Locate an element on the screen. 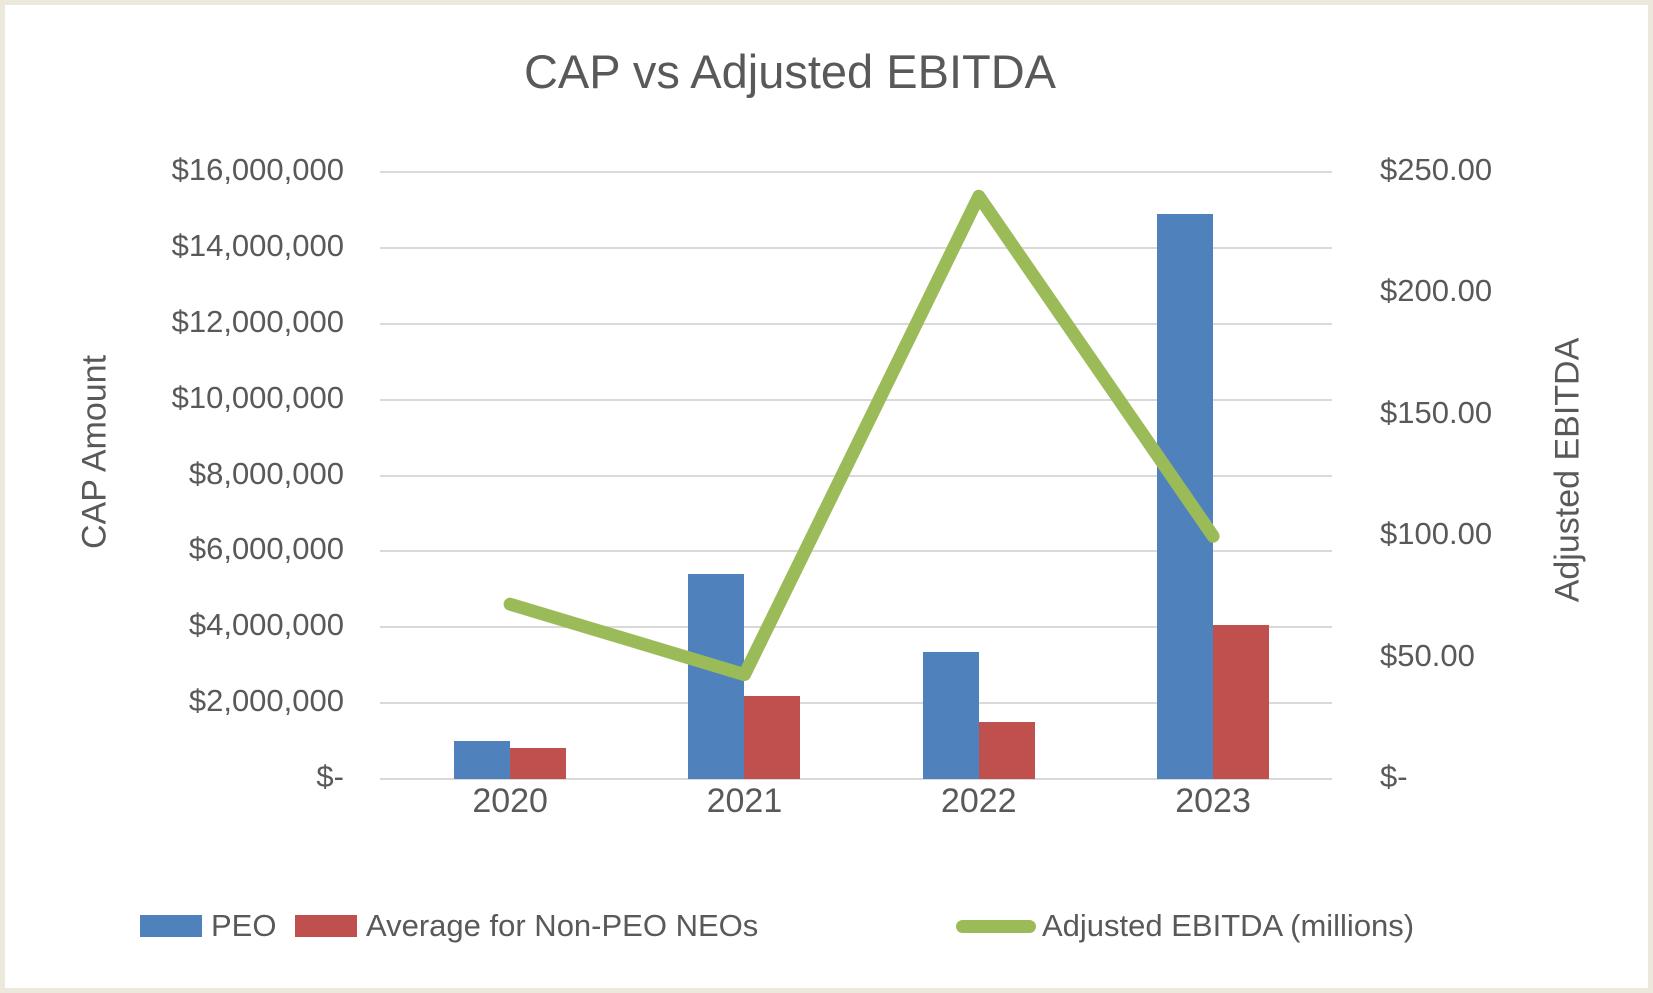 The height and width of the screenshot is (993, 1653). legend-label-non-peo: Average for Non-PEO NEOs is located at coordinates (562, 925).